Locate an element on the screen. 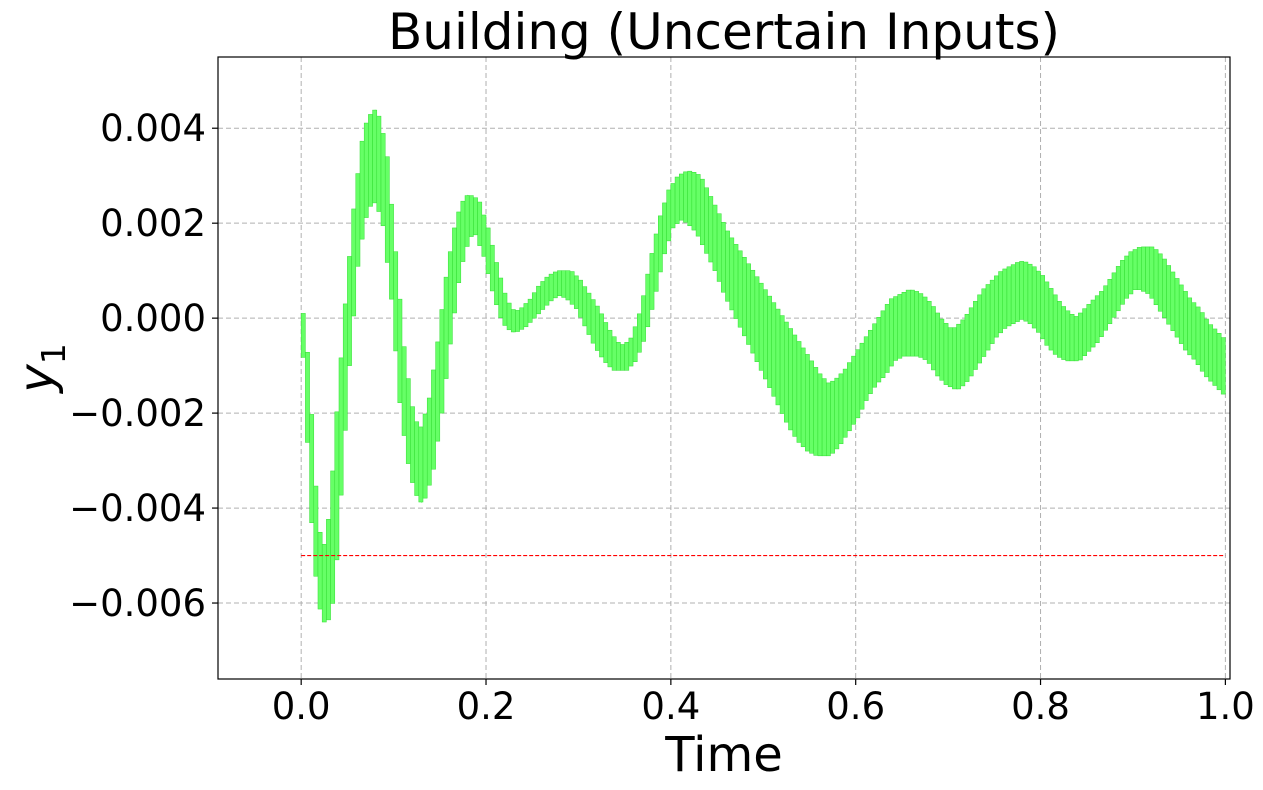 Image resolution: width=1263 pixels, height=790 pixels. y-tick-label: 0.004 is located at coordinates (153, 128).